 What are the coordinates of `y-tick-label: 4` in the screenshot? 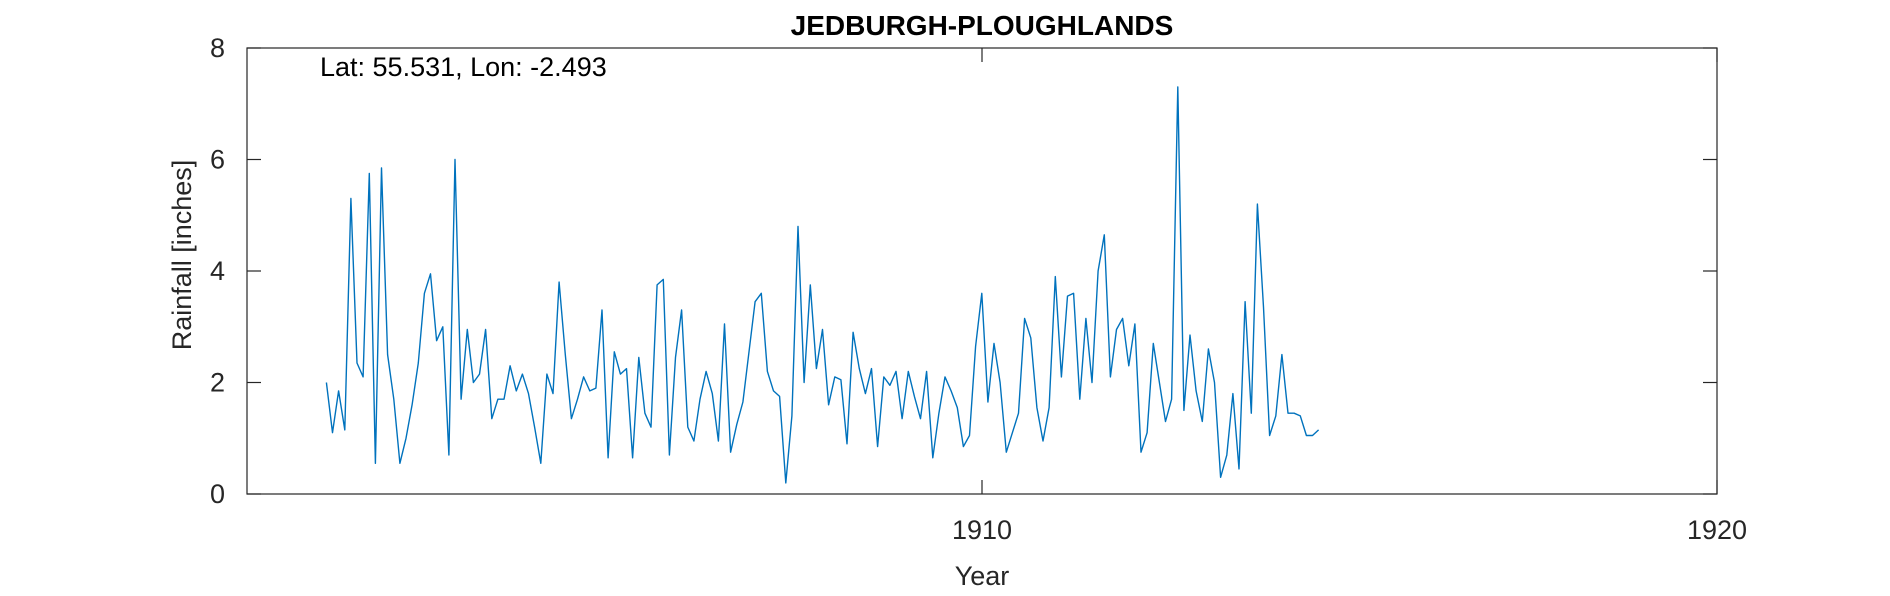 It's located at (217, 271).